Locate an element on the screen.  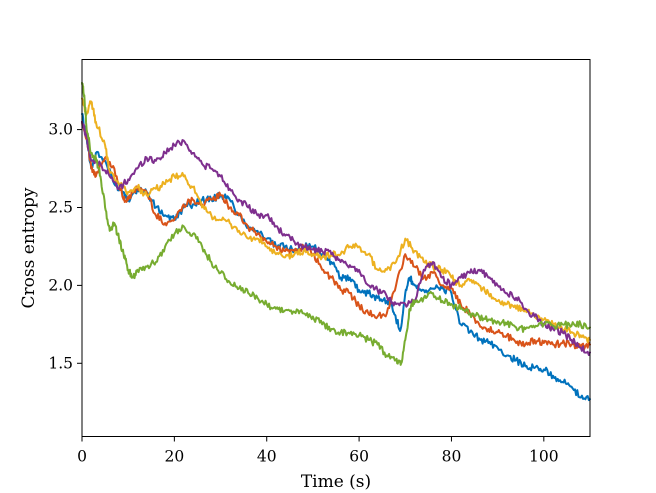
x-tick-label: 40 is located at coordinates (267, 457).